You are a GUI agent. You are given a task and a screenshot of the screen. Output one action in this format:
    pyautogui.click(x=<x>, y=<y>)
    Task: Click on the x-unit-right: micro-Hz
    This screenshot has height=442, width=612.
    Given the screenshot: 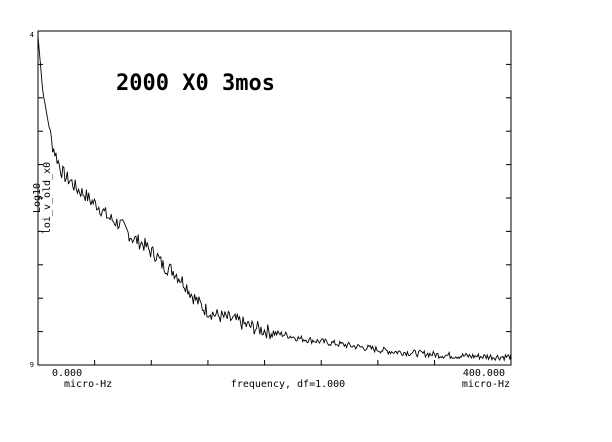 What is the action you would take?
    pyautogui.click(x=486, y=384)
    